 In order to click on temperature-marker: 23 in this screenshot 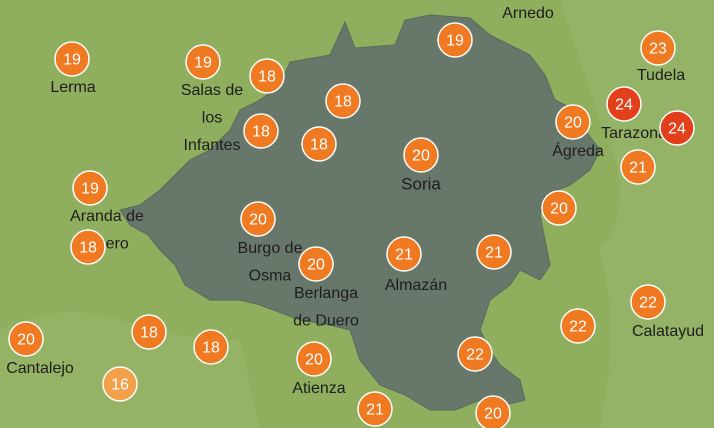, I will do `click(658, 48)`.